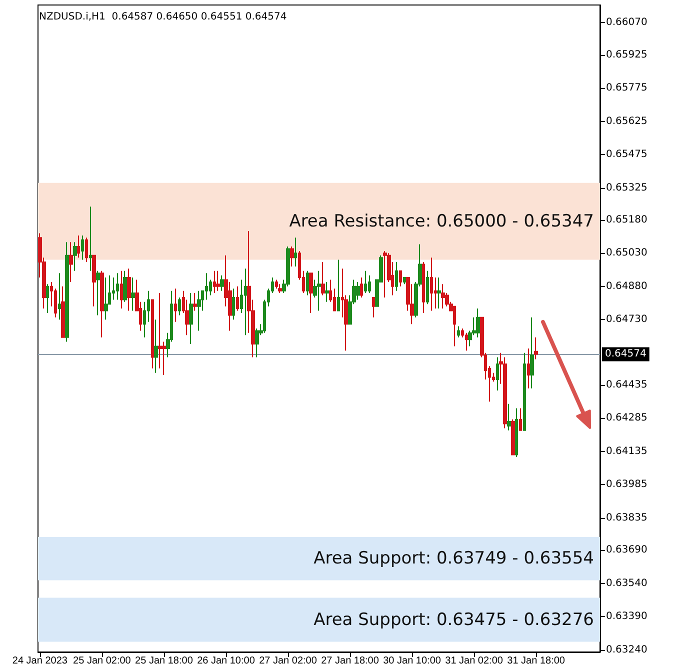 The height and width of the screenshot is (670, 676). Describe the element at coordinates (627, 518) in the screenshot. I see `y-tick-label: 0.63835` at that location.